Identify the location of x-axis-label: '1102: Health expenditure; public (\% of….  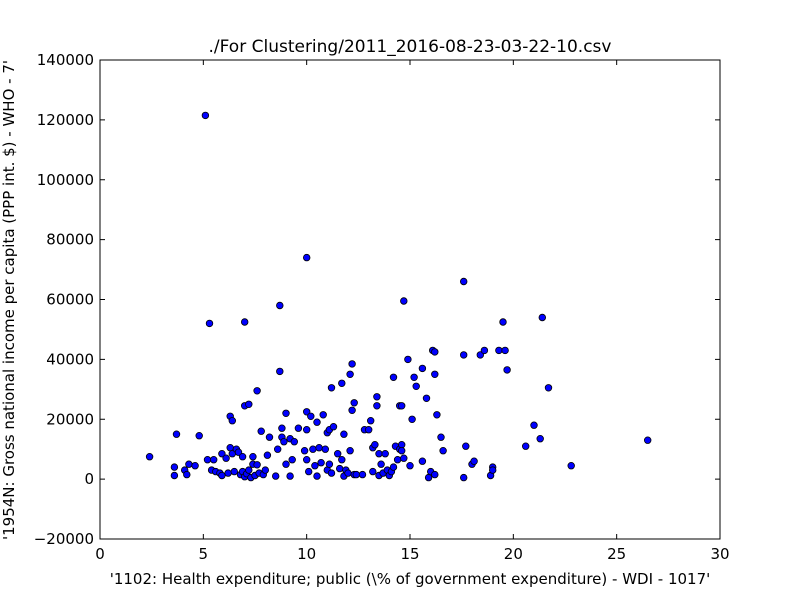
(410, 579).